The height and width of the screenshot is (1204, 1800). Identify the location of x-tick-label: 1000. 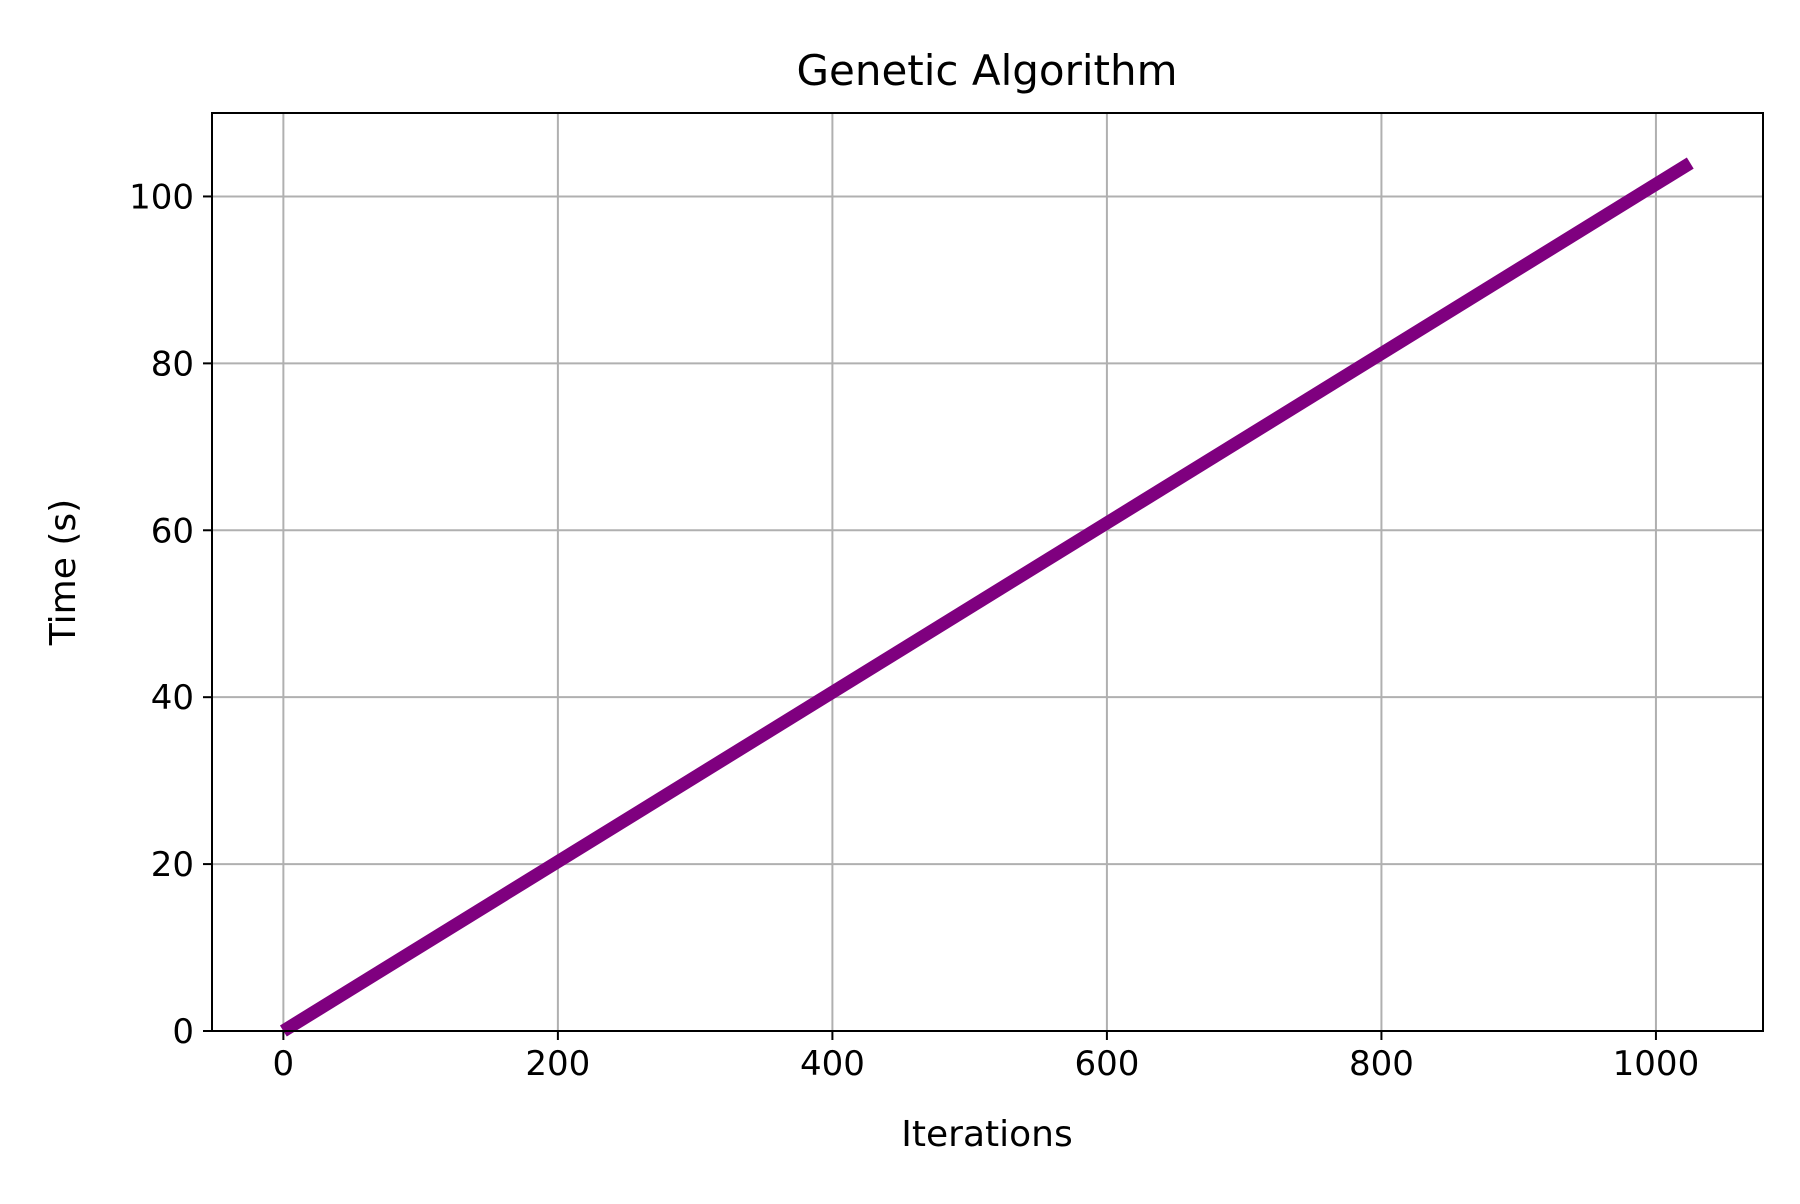
(1656, 1064).